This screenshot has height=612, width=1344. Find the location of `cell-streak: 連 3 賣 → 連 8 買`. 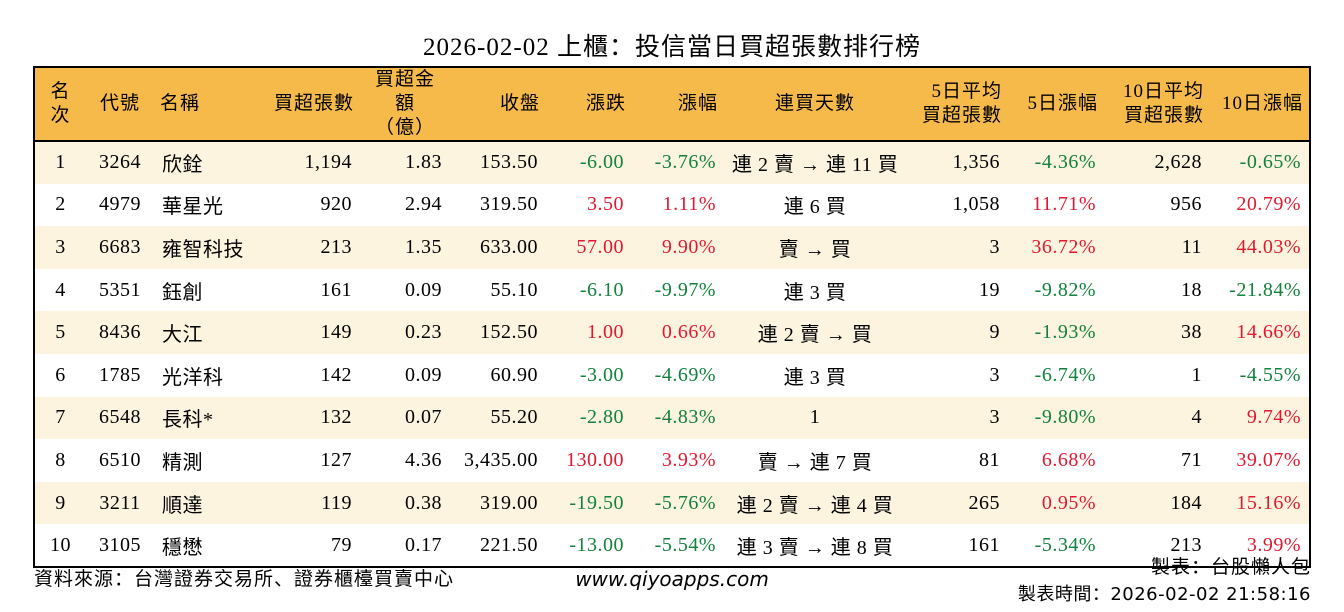

cell-streak: 連 3 賣 → 連 8 買 is located at coordinates (815, 547).